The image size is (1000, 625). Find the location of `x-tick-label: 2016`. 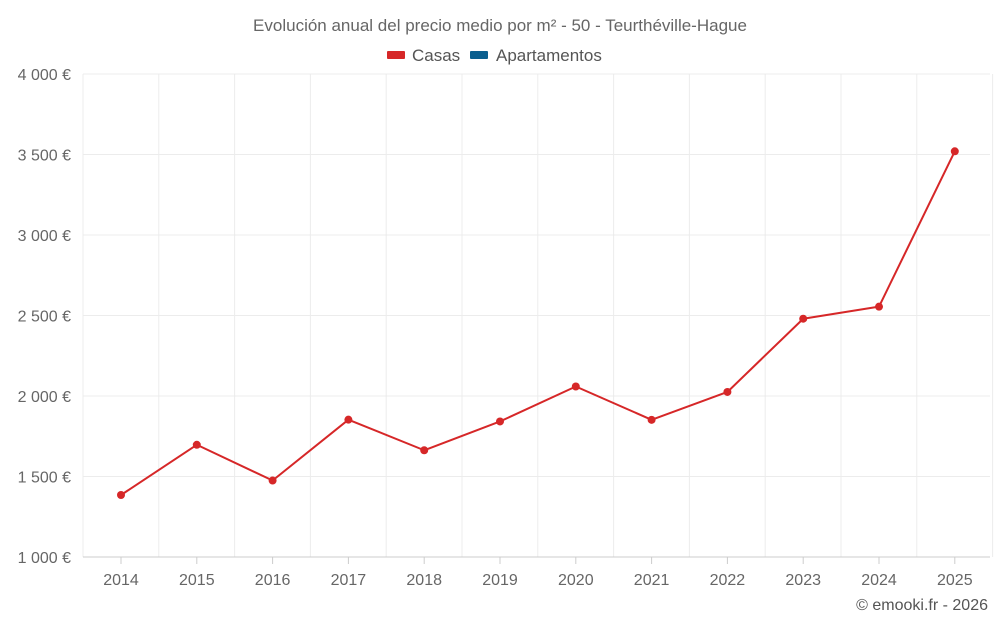

x-tick-label: 2016 is located at coordinates (273, 580).